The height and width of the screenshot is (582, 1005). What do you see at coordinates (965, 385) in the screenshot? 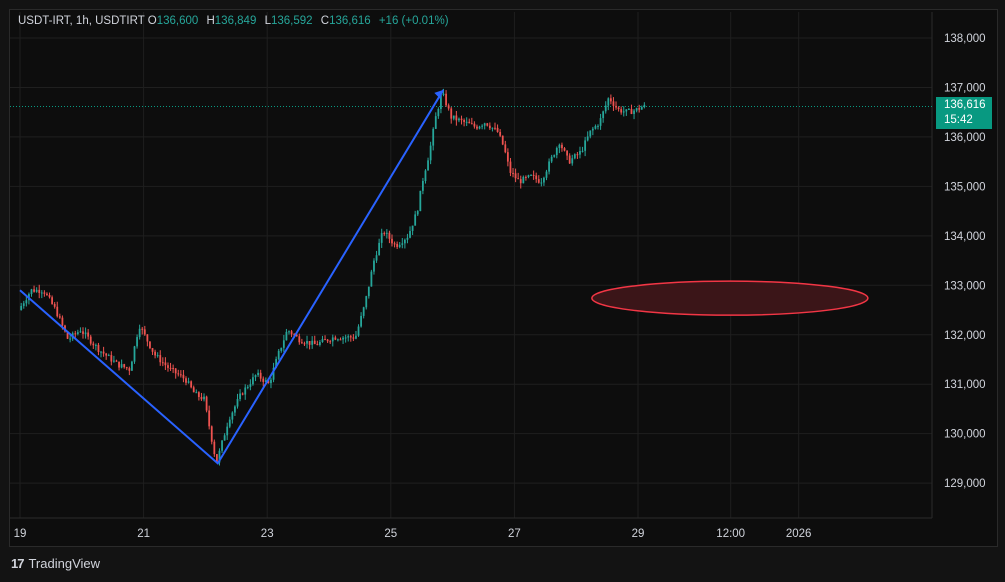
I see `price-tick-label: 131,000` at bounding box center [965, 385].